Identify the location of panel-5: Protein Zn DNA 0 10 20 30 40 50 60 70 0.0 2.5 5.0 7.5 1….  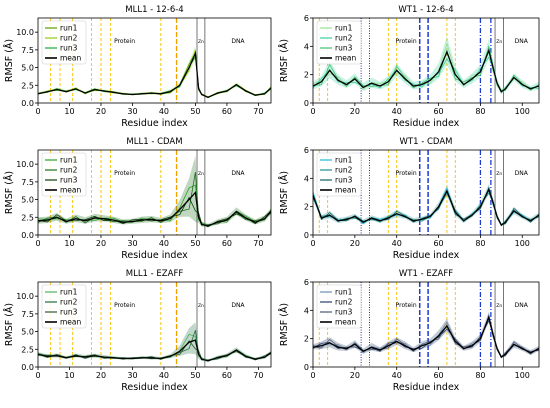
(137, 331).